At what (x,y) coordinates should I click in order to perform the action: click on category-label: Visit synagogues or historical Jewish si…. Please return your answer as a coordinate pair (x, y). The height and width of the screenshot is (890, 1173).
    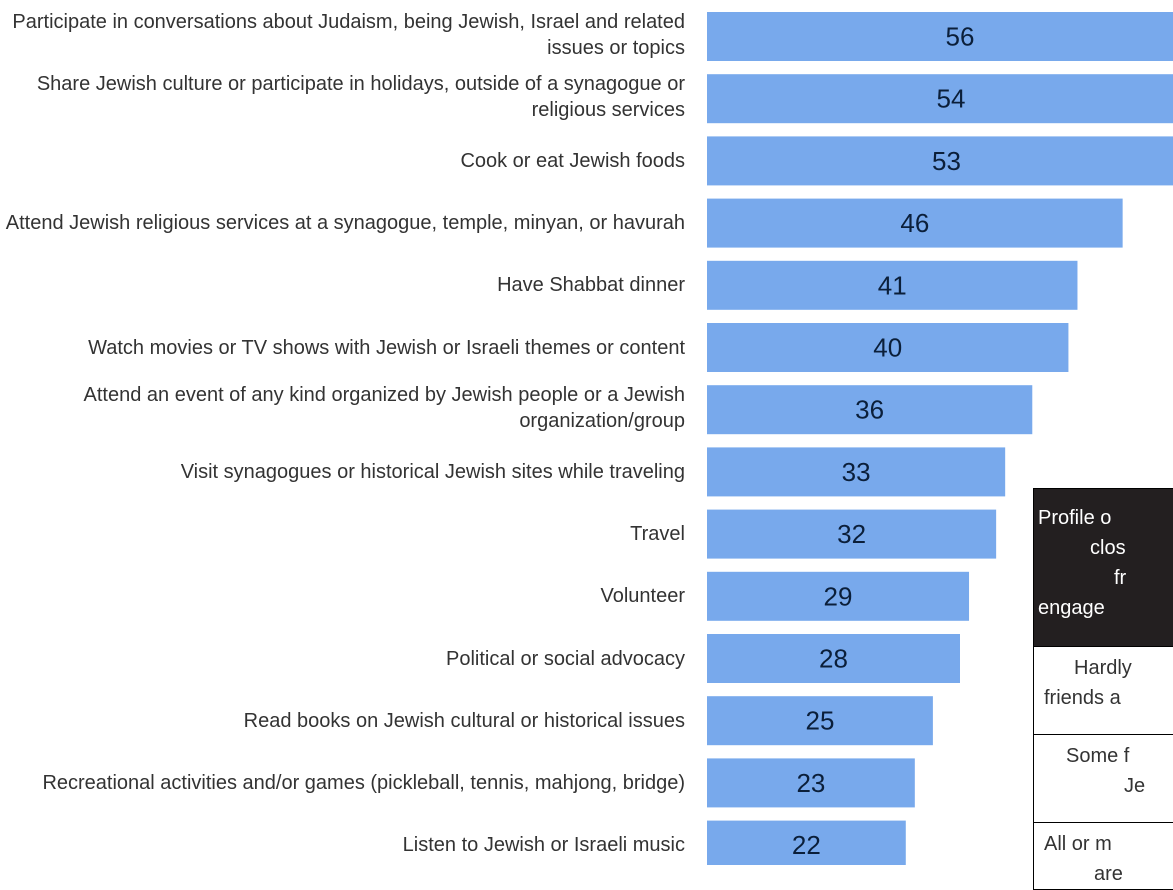
    Looking at the image, I should click on (432, 471).